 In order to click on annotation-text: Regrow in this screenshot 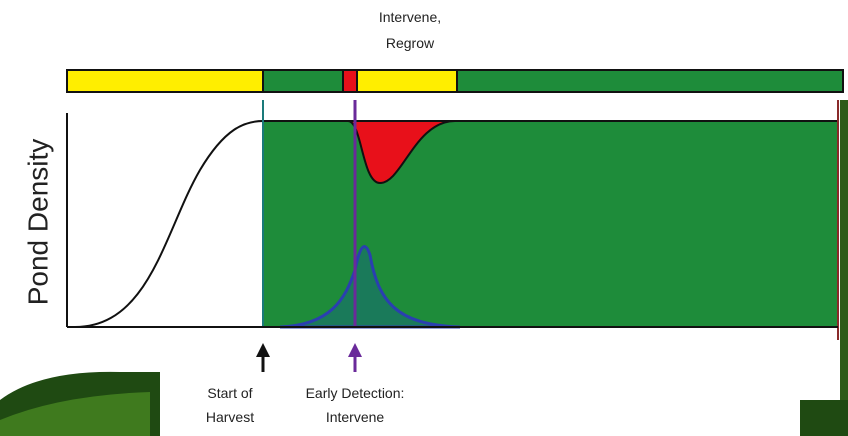, I will do `click(410, 43)`.